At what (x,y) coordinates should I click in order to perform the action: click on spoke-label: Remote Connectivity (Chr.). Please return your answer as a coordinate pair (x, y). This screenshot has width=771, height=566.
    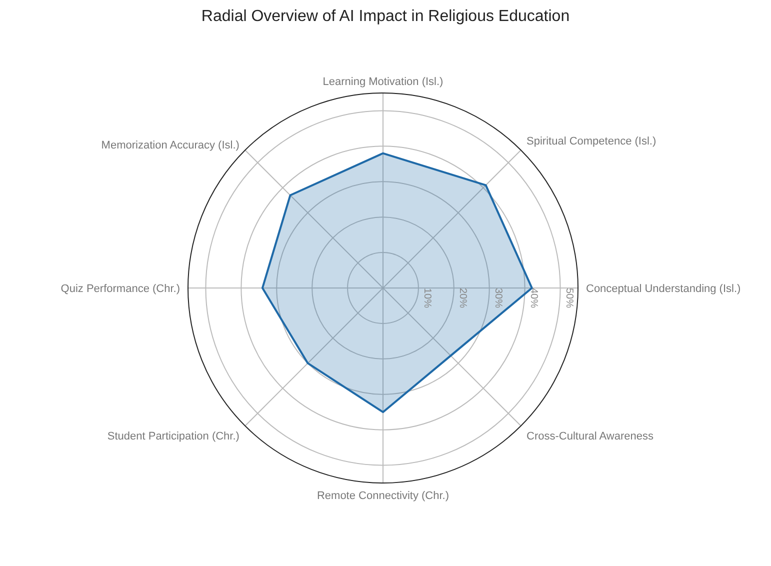
    Looking at the image, I should click on (383, 496).